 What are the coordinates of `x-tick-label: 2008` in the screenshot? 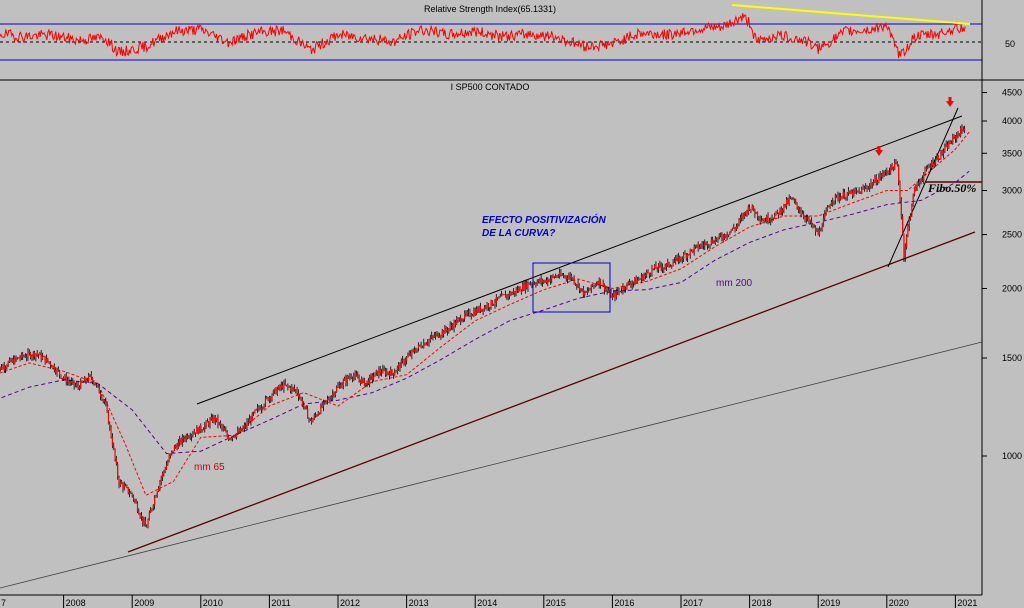 It's located at (76, 603).